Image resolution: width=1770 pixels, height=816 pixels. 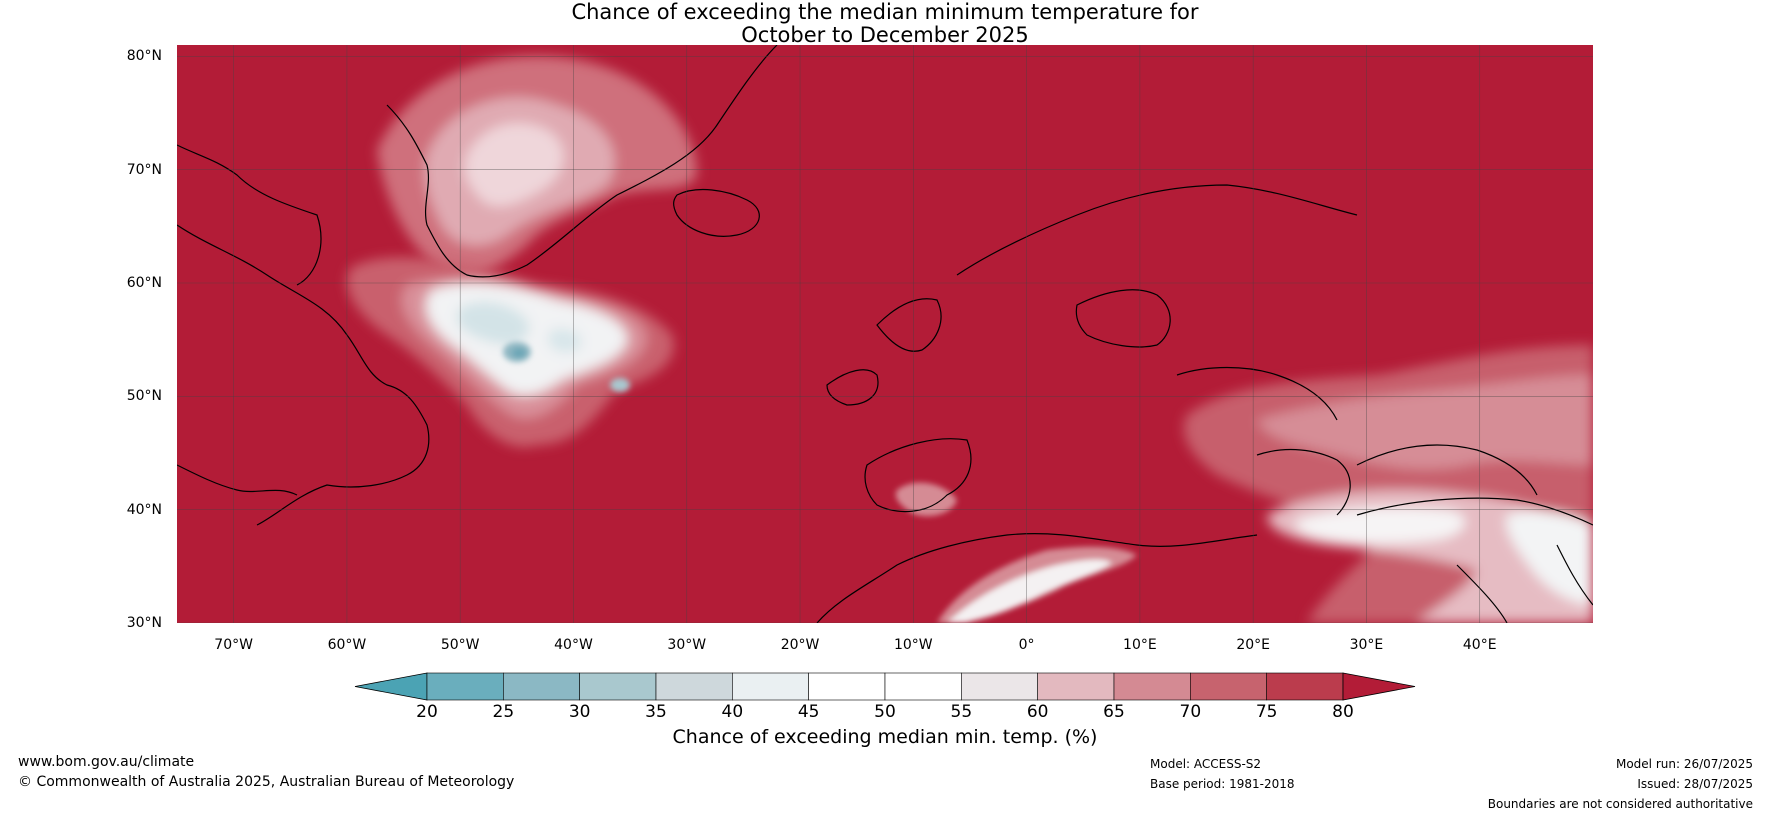 What do you see at coordinates (656, 712) in the screenshot?
I see `colorbar-tick-label: 35` at bounding box center [656, 712].